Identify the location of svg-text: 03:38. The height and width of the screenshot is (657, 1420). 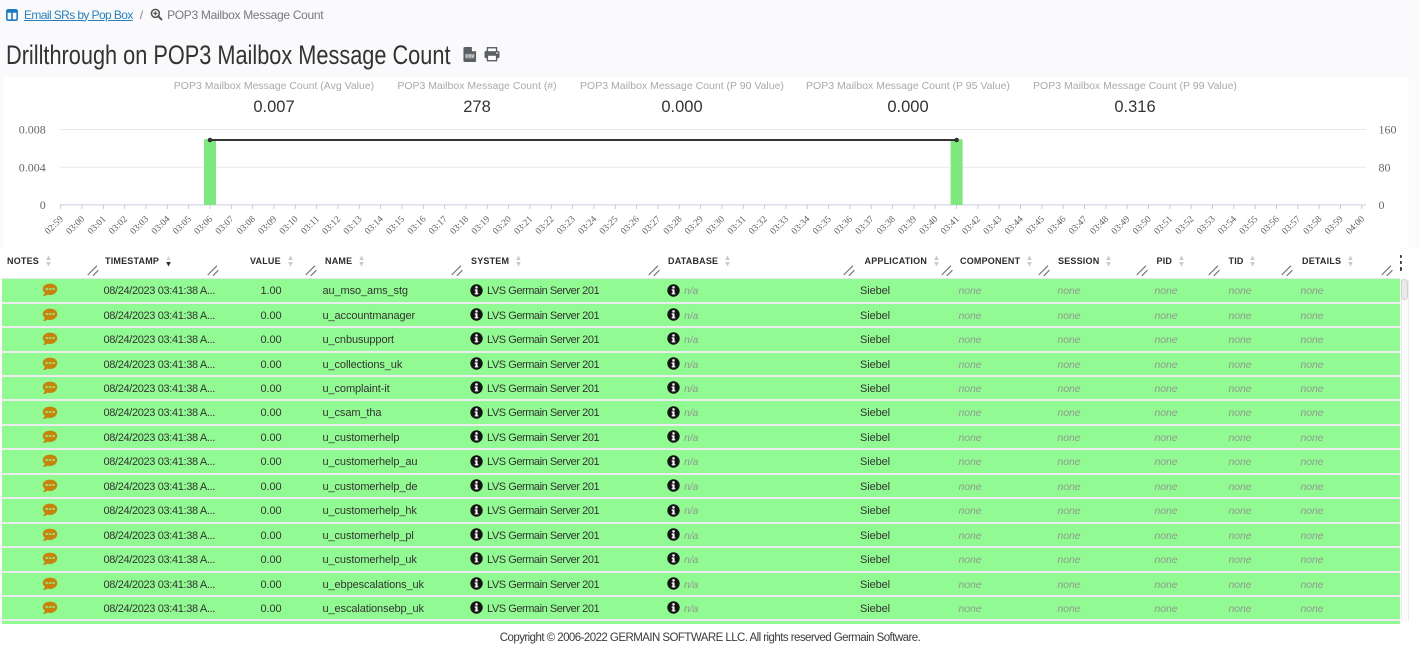
(886, 225).